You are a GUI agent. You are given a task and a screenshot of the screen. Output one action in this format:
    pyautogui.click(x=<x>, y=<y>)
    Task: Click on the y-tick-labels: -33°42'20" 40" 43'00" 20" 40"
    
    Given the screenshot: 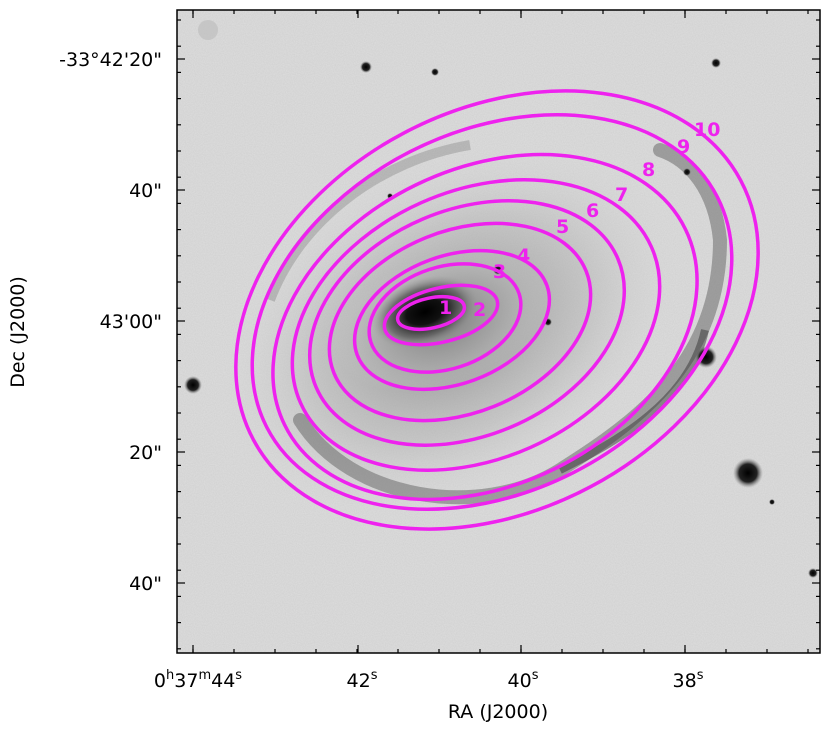 What is the action you would take?
    pyautogui.click(x=110, y=322)
    